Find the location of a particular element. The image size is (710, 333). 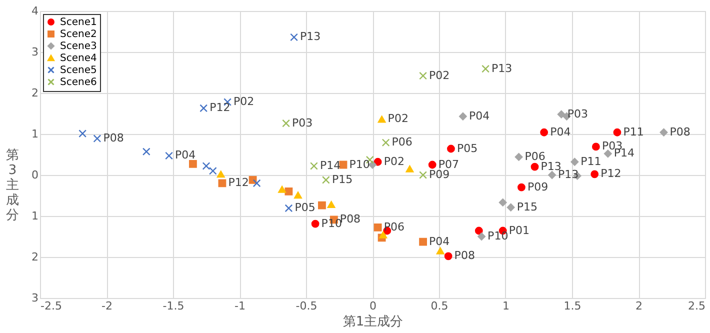

x-tick-label: 2.5 is located at coordinates (697, 306).